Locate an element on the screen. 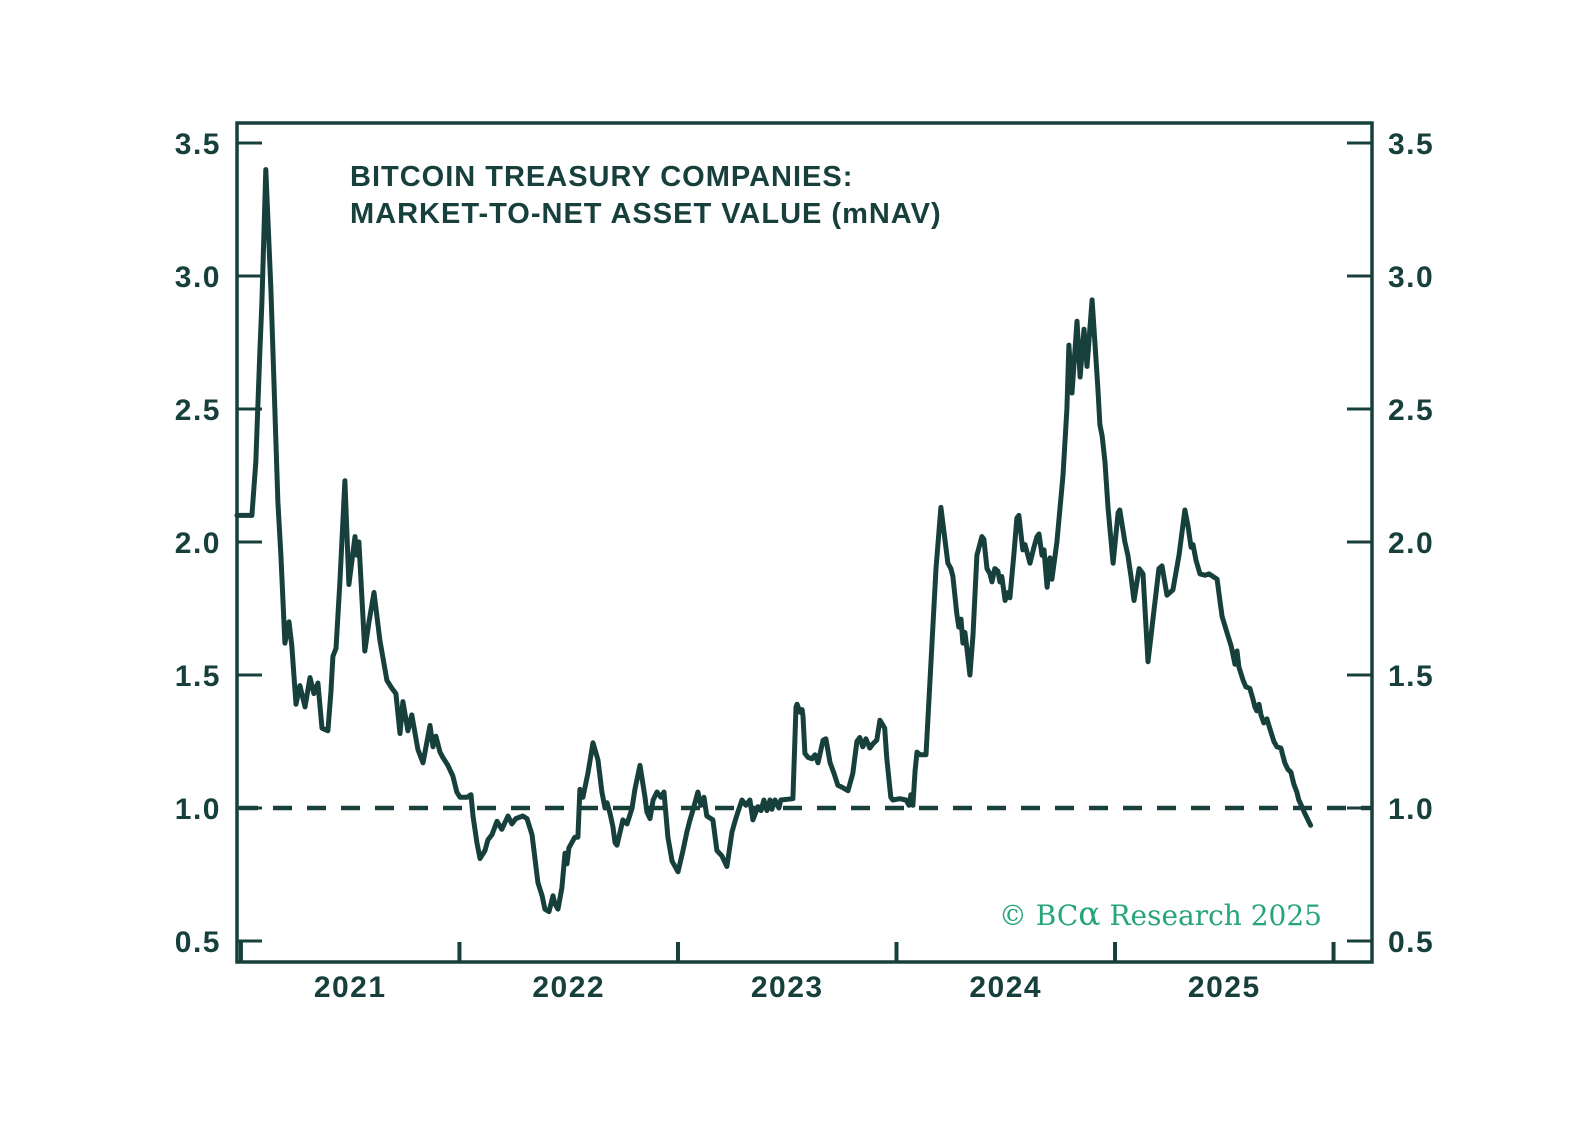 Image resolution: width=1593 pixels, height=1144 pixels. y-tick-label-right: 1.5 is located at coordinates (1411, 676).